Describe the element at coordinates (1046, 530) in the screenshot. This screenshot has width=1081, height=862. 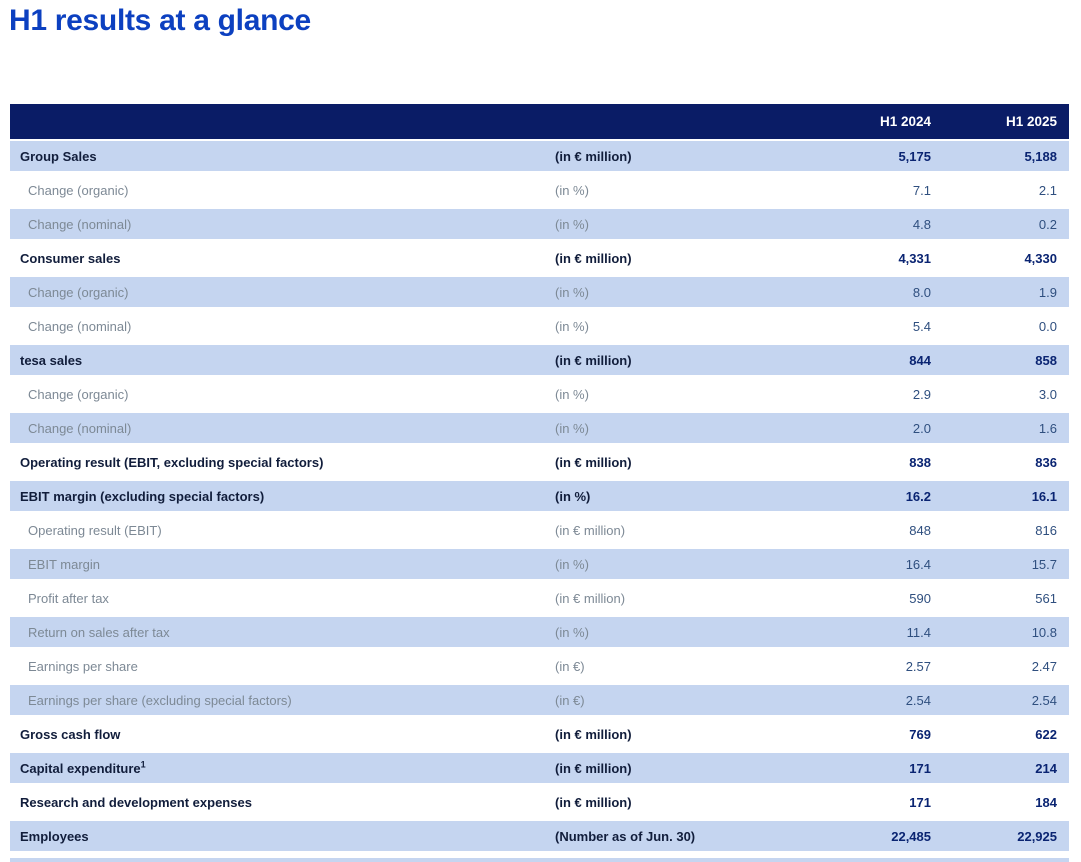
I see `row-value-h1-2025: 816` at that location.